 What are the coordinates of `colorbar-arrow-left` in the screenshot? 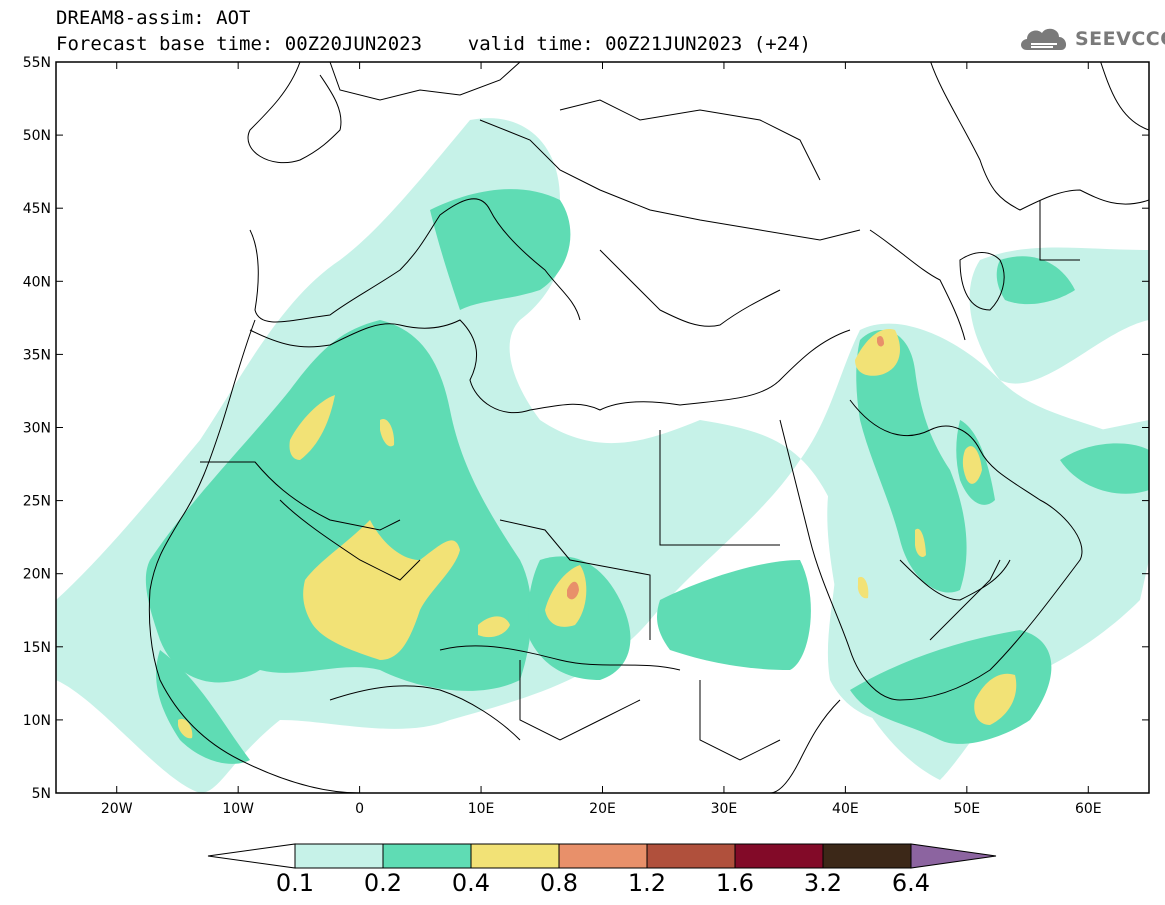 It's located at (251, 856).